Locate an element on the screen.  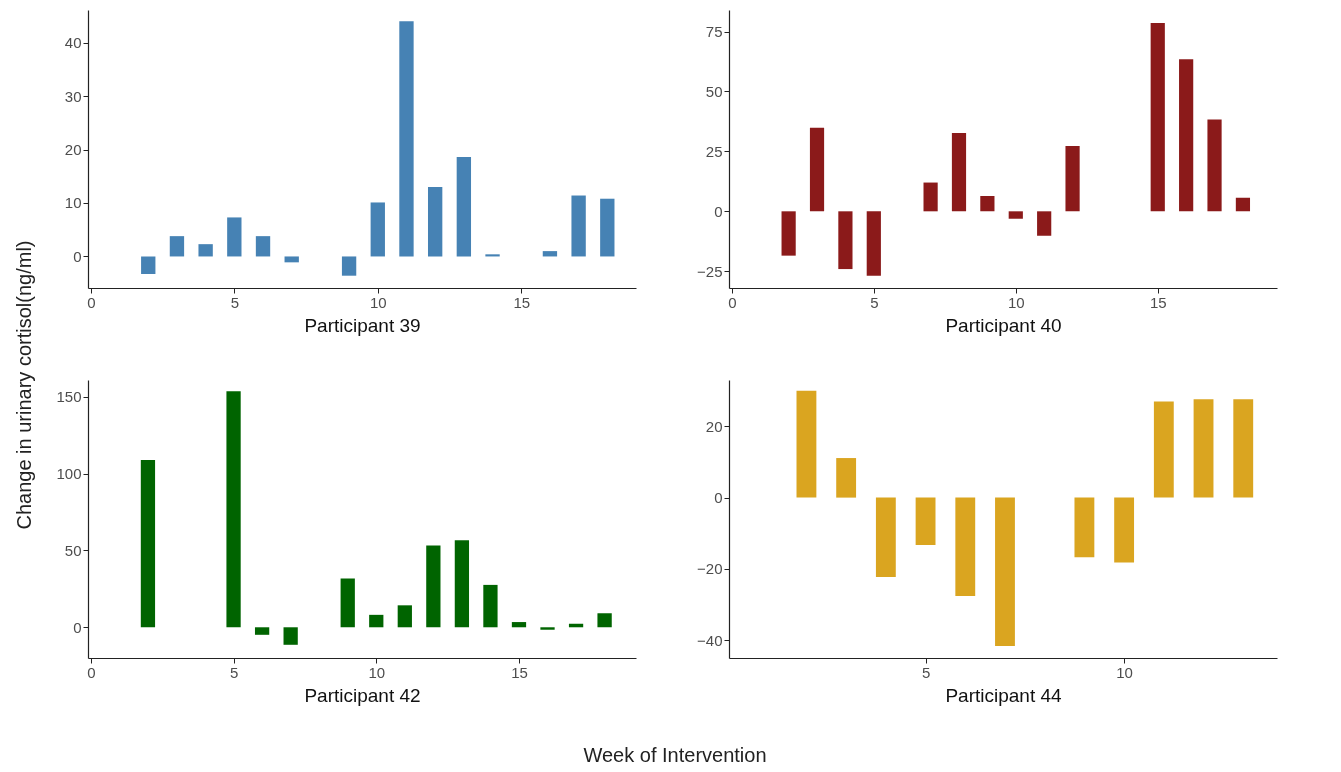
x-axis-title: Participant 42 is located at coordinates (362, 695).